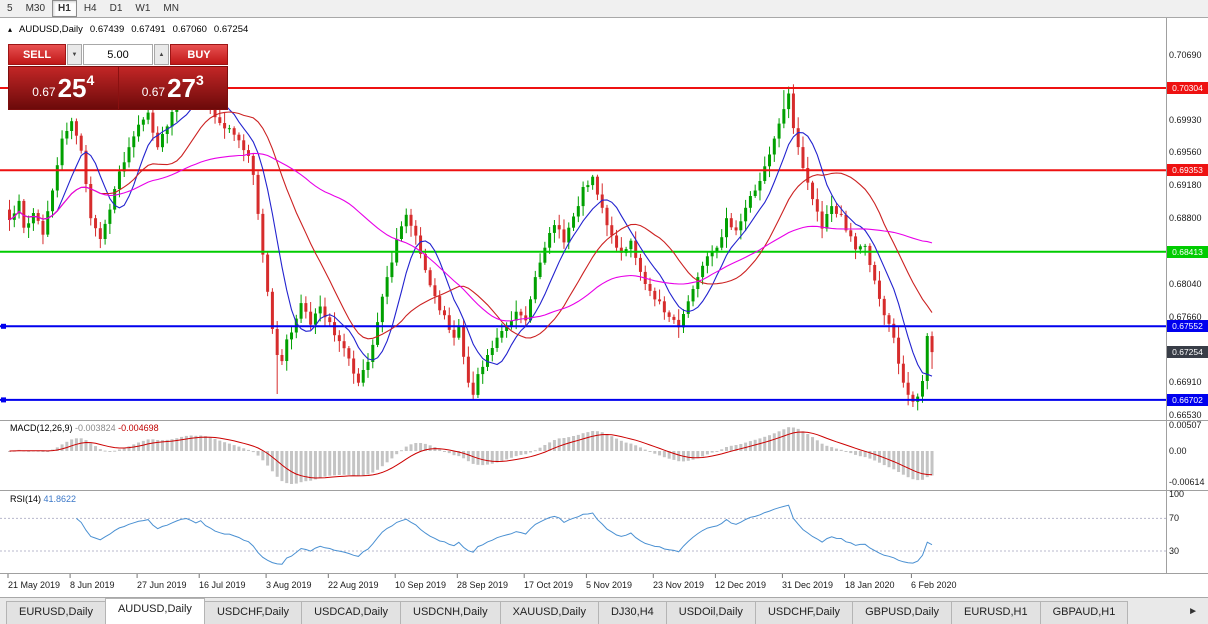 The width and height of the screenshot is (1208, 624). I want to click on rsi-name: RSI(14), so click(26, 499).